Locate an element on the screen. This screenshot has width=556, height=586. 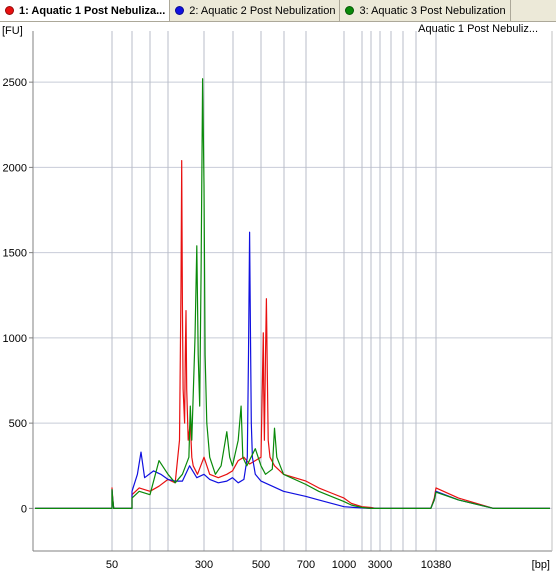
tab-sample-3: 3: Aquatic 3 Post Nebulization is located at coordinates (425, 10).